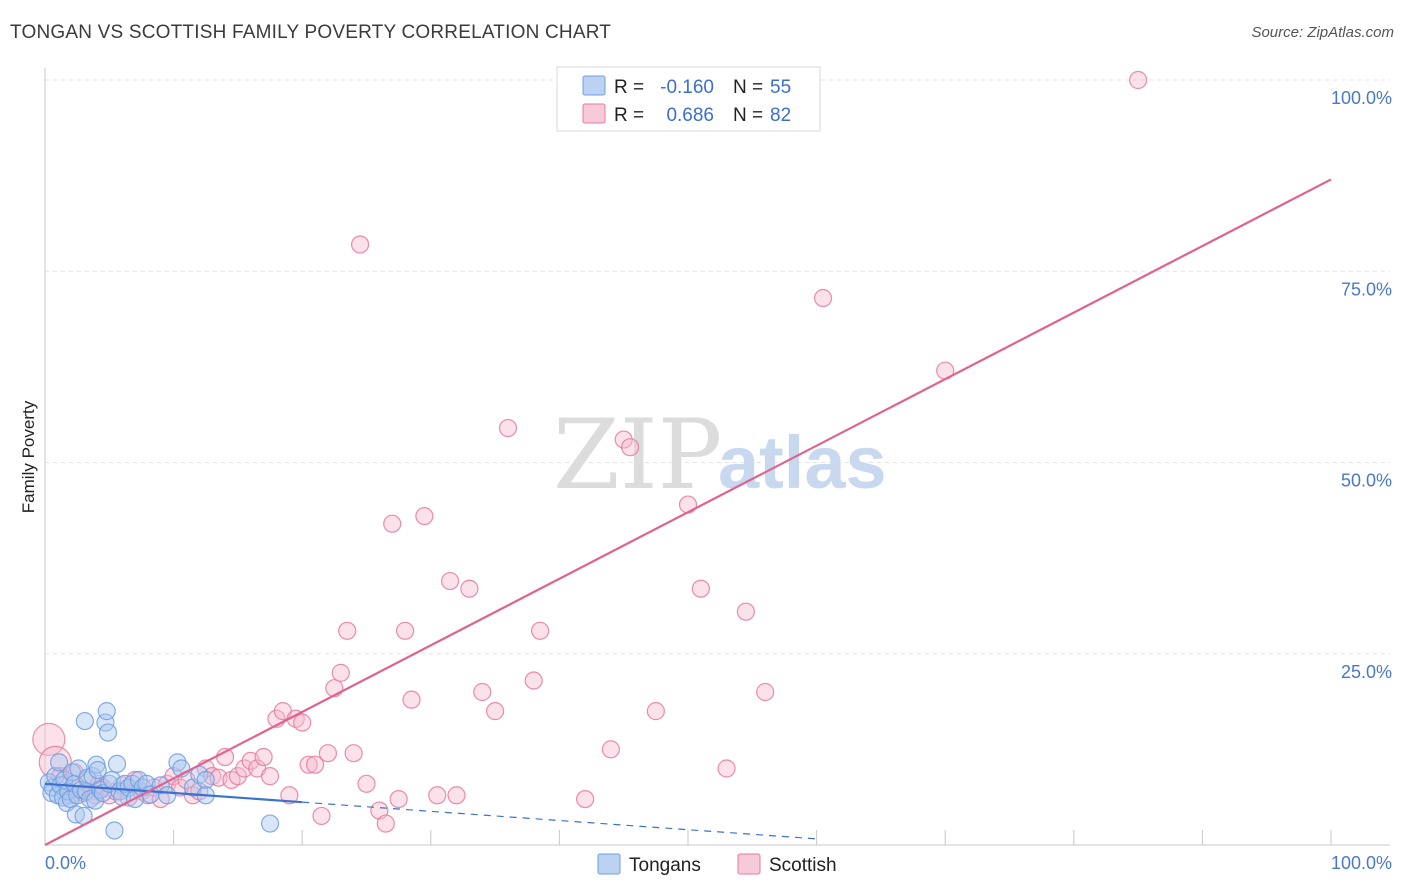 Image resolution: width=1406 pixels, height=892 pixels. Describe the element at coordinates (1361, 98) in the screenshot. I see `y-tick-label-100: 100.0%` at that location.